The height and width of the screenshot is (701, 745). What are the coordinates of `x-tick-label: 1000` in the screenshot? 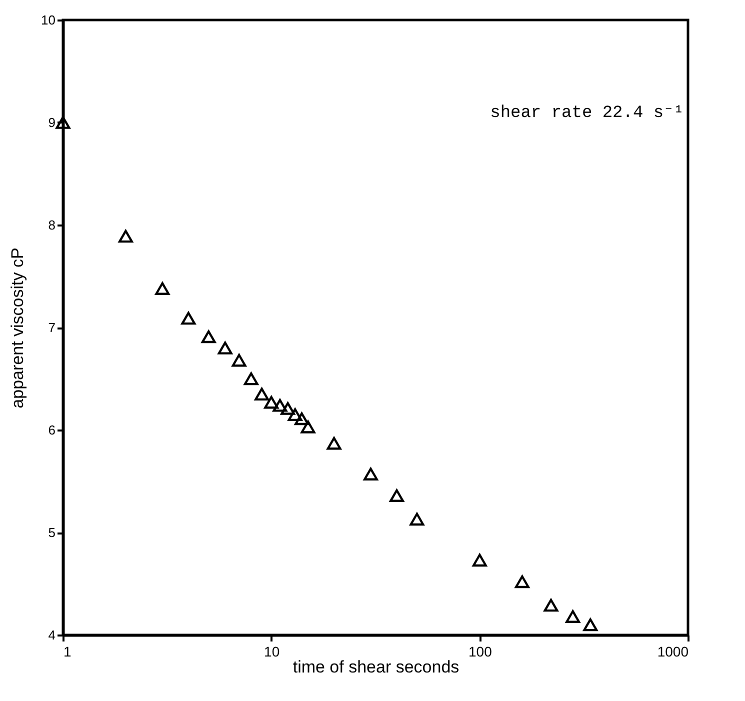 It's located at (673, 652).